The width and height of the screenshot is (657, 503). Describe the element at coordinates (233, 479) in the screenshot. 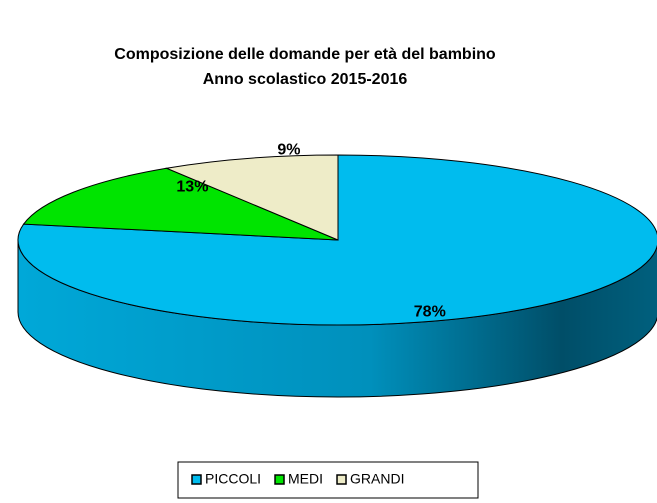

I see `legend-label: PICCOLI` at that location.